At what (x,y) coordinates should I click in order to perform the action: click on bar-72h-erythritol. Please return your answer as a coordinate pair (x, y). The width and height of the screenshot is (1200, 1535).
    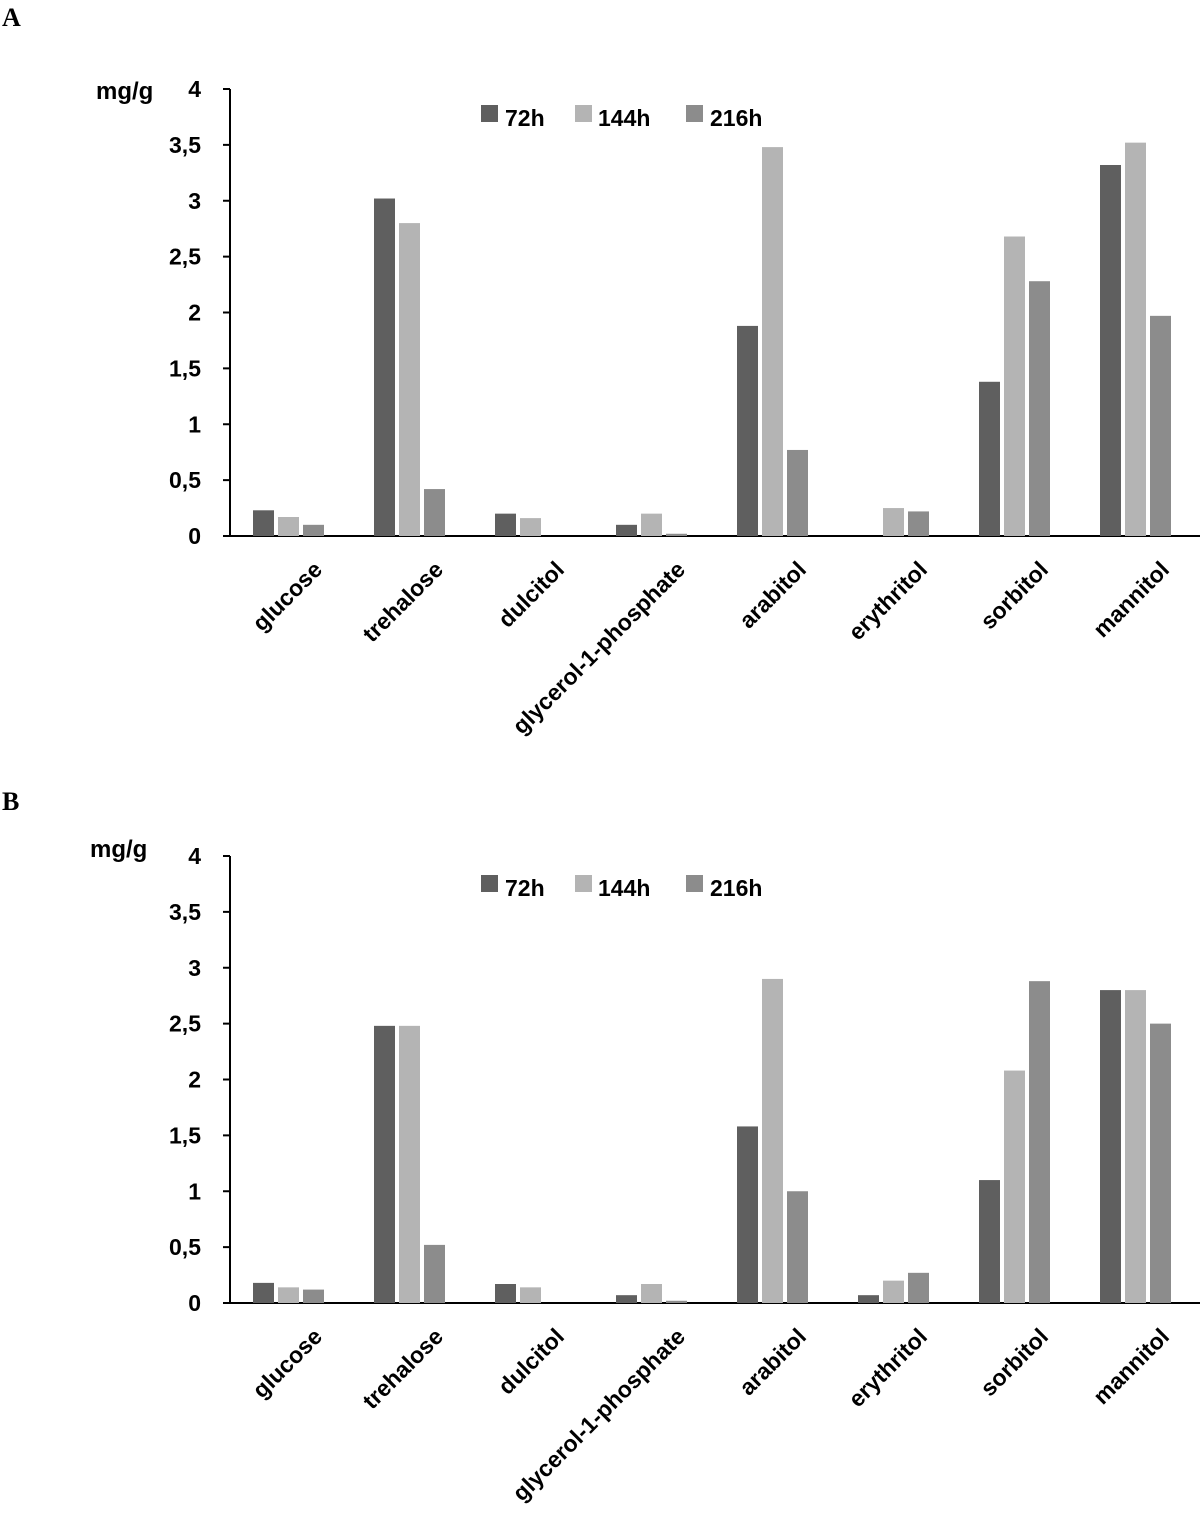
    Looking at the image, I should click on (868, 1299).